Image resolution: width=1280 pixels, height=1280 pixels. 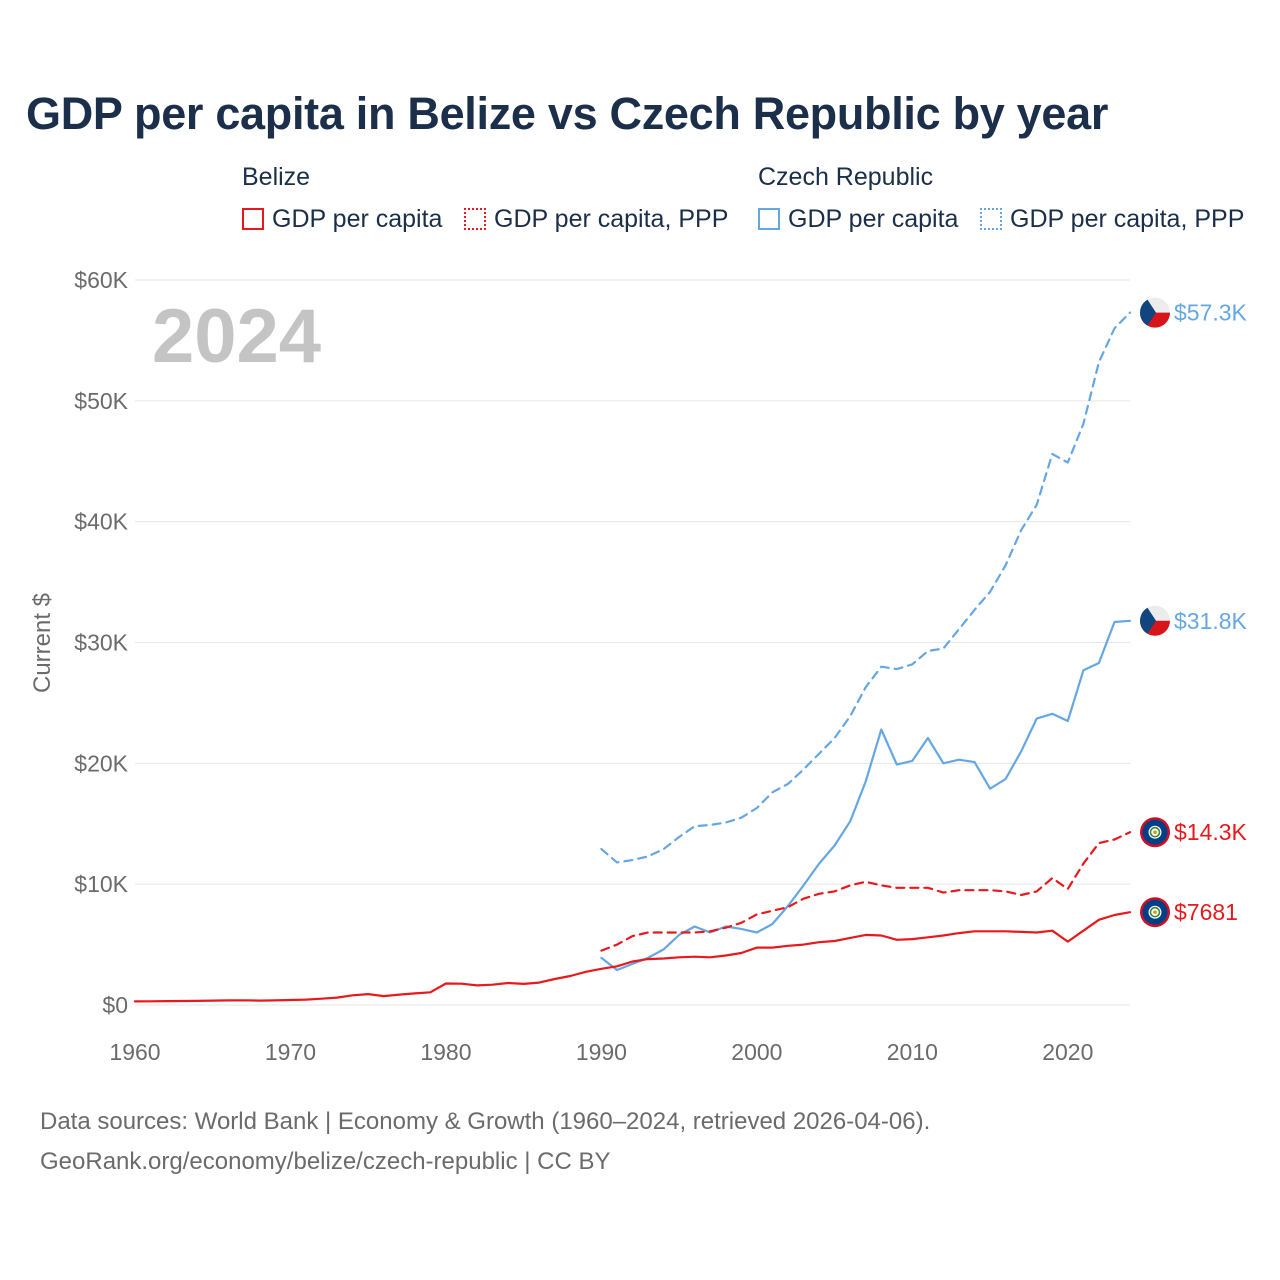 What do you see at coordinates (101, 280) in the screenshot?
I see `y-tick-label: $60K` at bounding box center [101, 280].